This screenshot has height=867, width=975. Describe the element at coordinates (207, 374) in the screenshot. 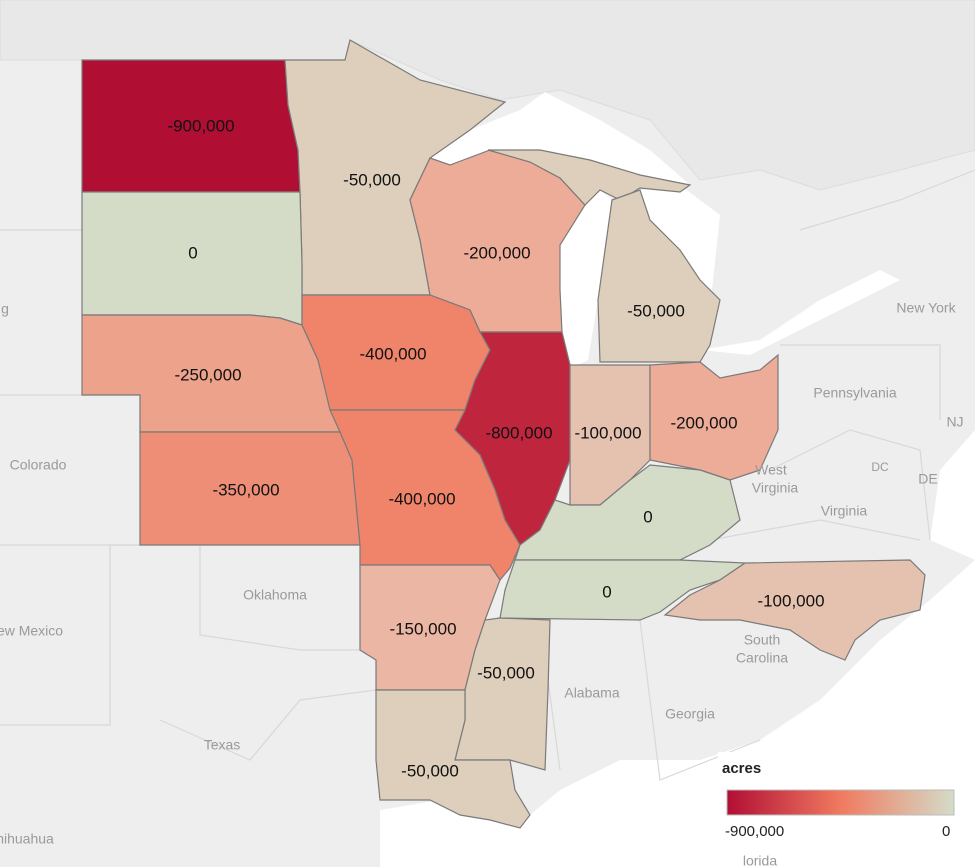

I see `value-nebraska: -250,000` at that location.